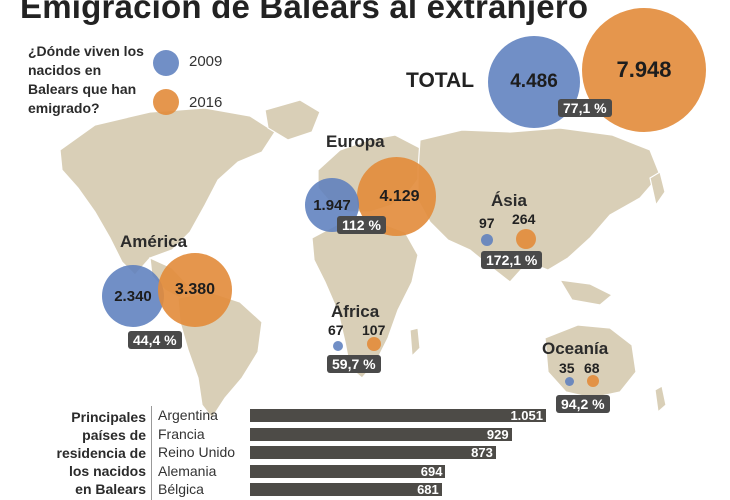  I want to click on africa-dot-2016, so click(374, 344).